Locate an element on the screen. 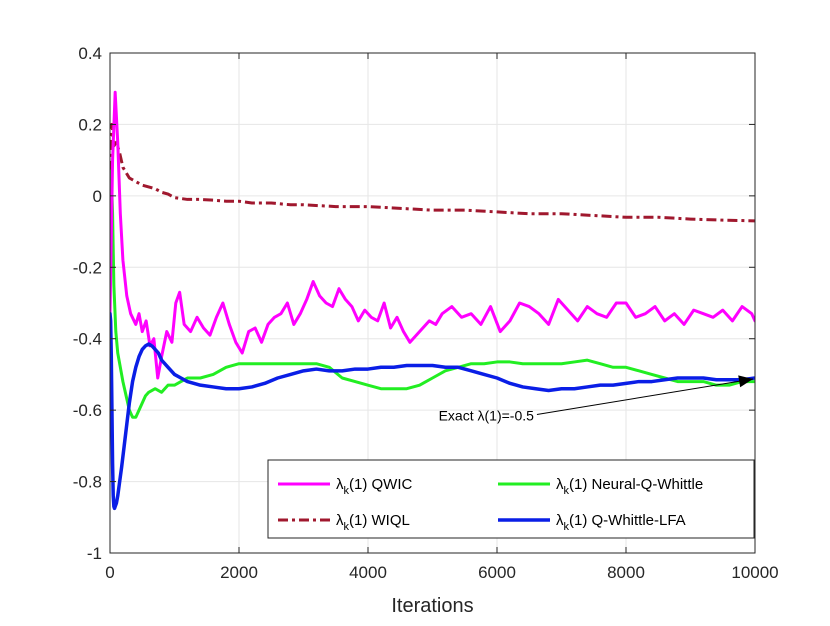  annotation-arrow-head is located at coordinates (745, 381).